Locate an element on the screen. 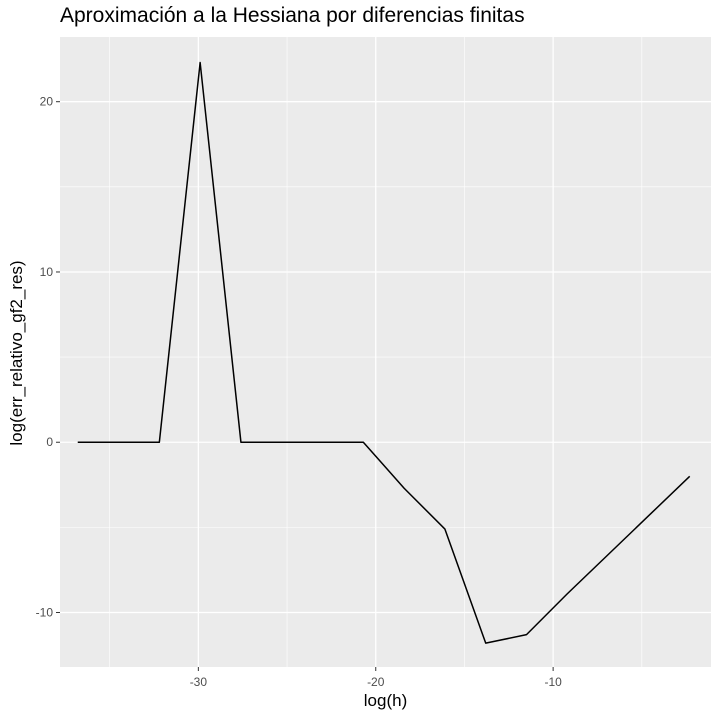 The image size is (720, 720). y-tick-label: 10 is located at coordinates (47, 272).